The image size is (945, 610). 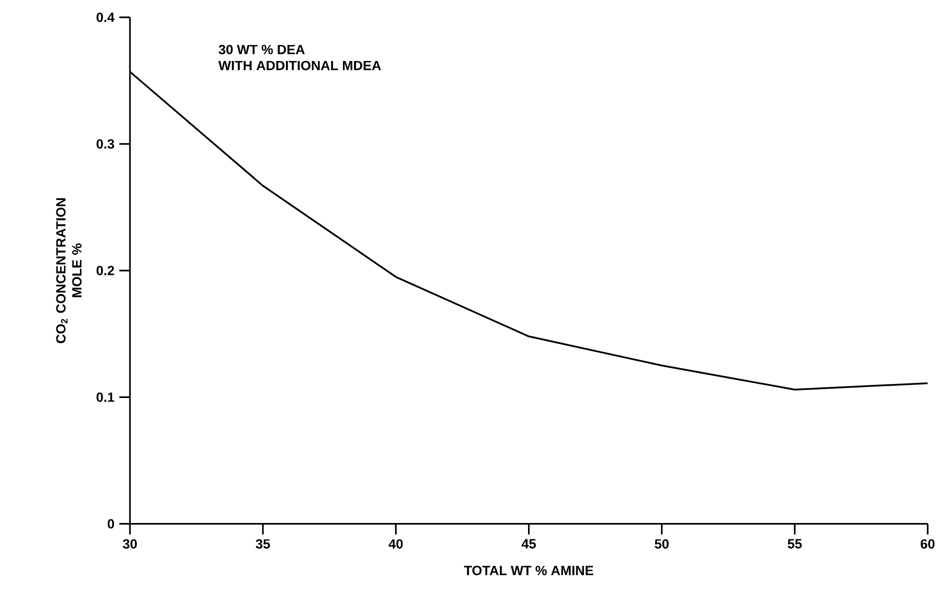 I want to click on y-tick-label: 0.4, so click(x=105, y=17).